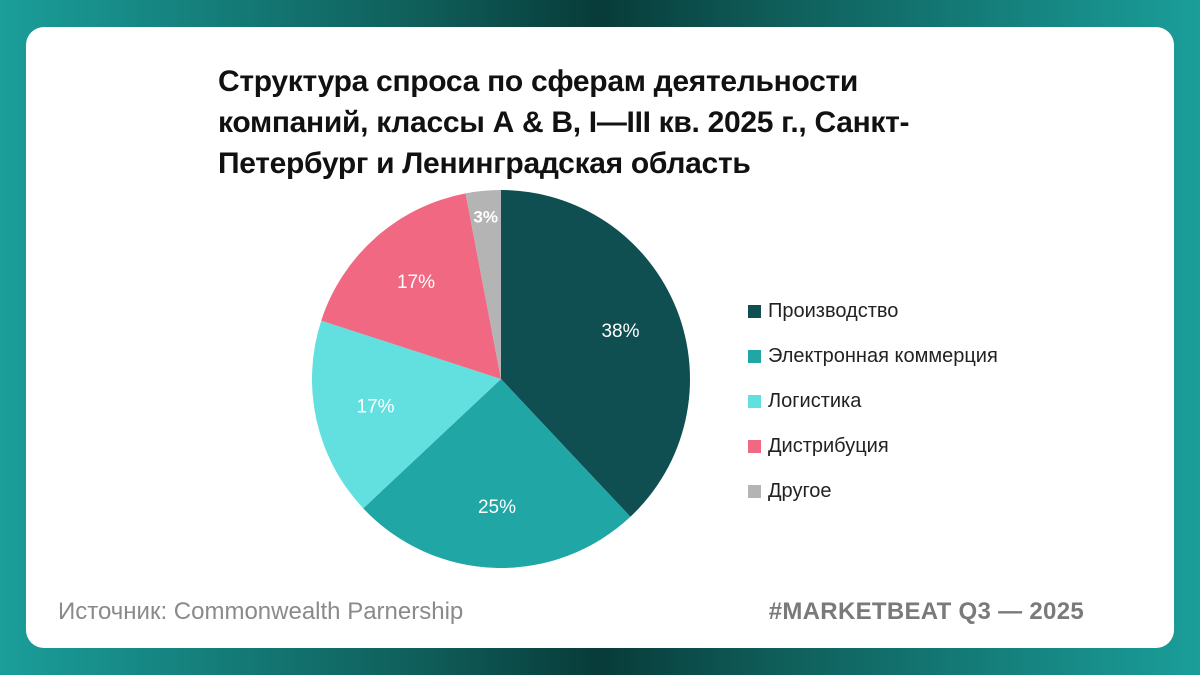 The width and height of the screenshot is (1200, 675). What do you see at coordinates (416, 282) in the screenshot?
I see `slice-label-3: 17%` at bounding box center [416, 282].